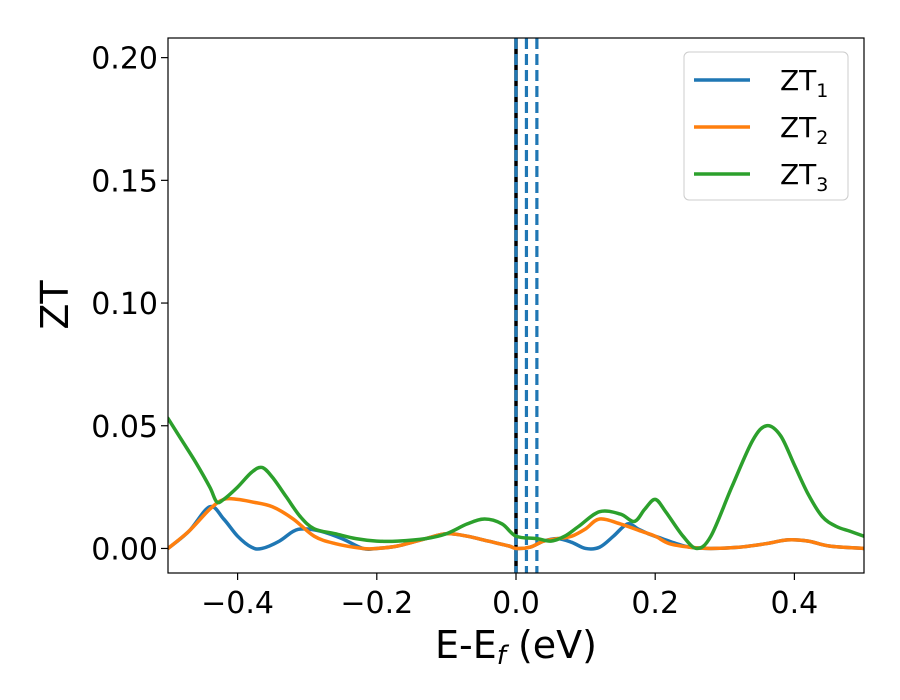 The image size is (900, 700). I want to click on x-axis-title: E-Ef (eV), so click(516, 647).